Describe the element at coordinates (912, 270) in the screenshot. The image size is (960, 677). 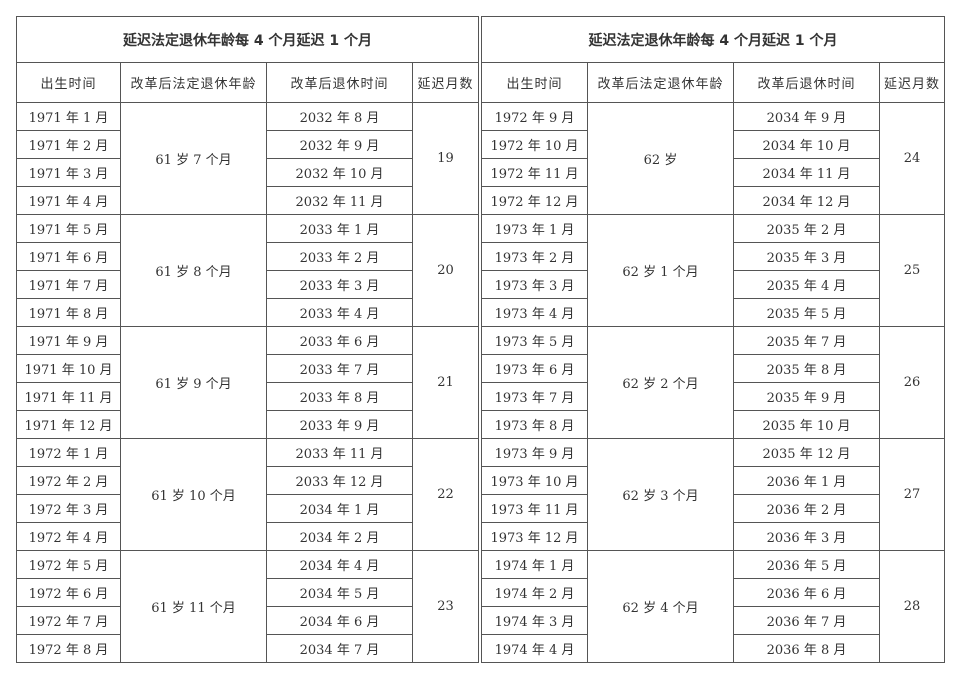
I see `delay-months-cell: 25` at that location.